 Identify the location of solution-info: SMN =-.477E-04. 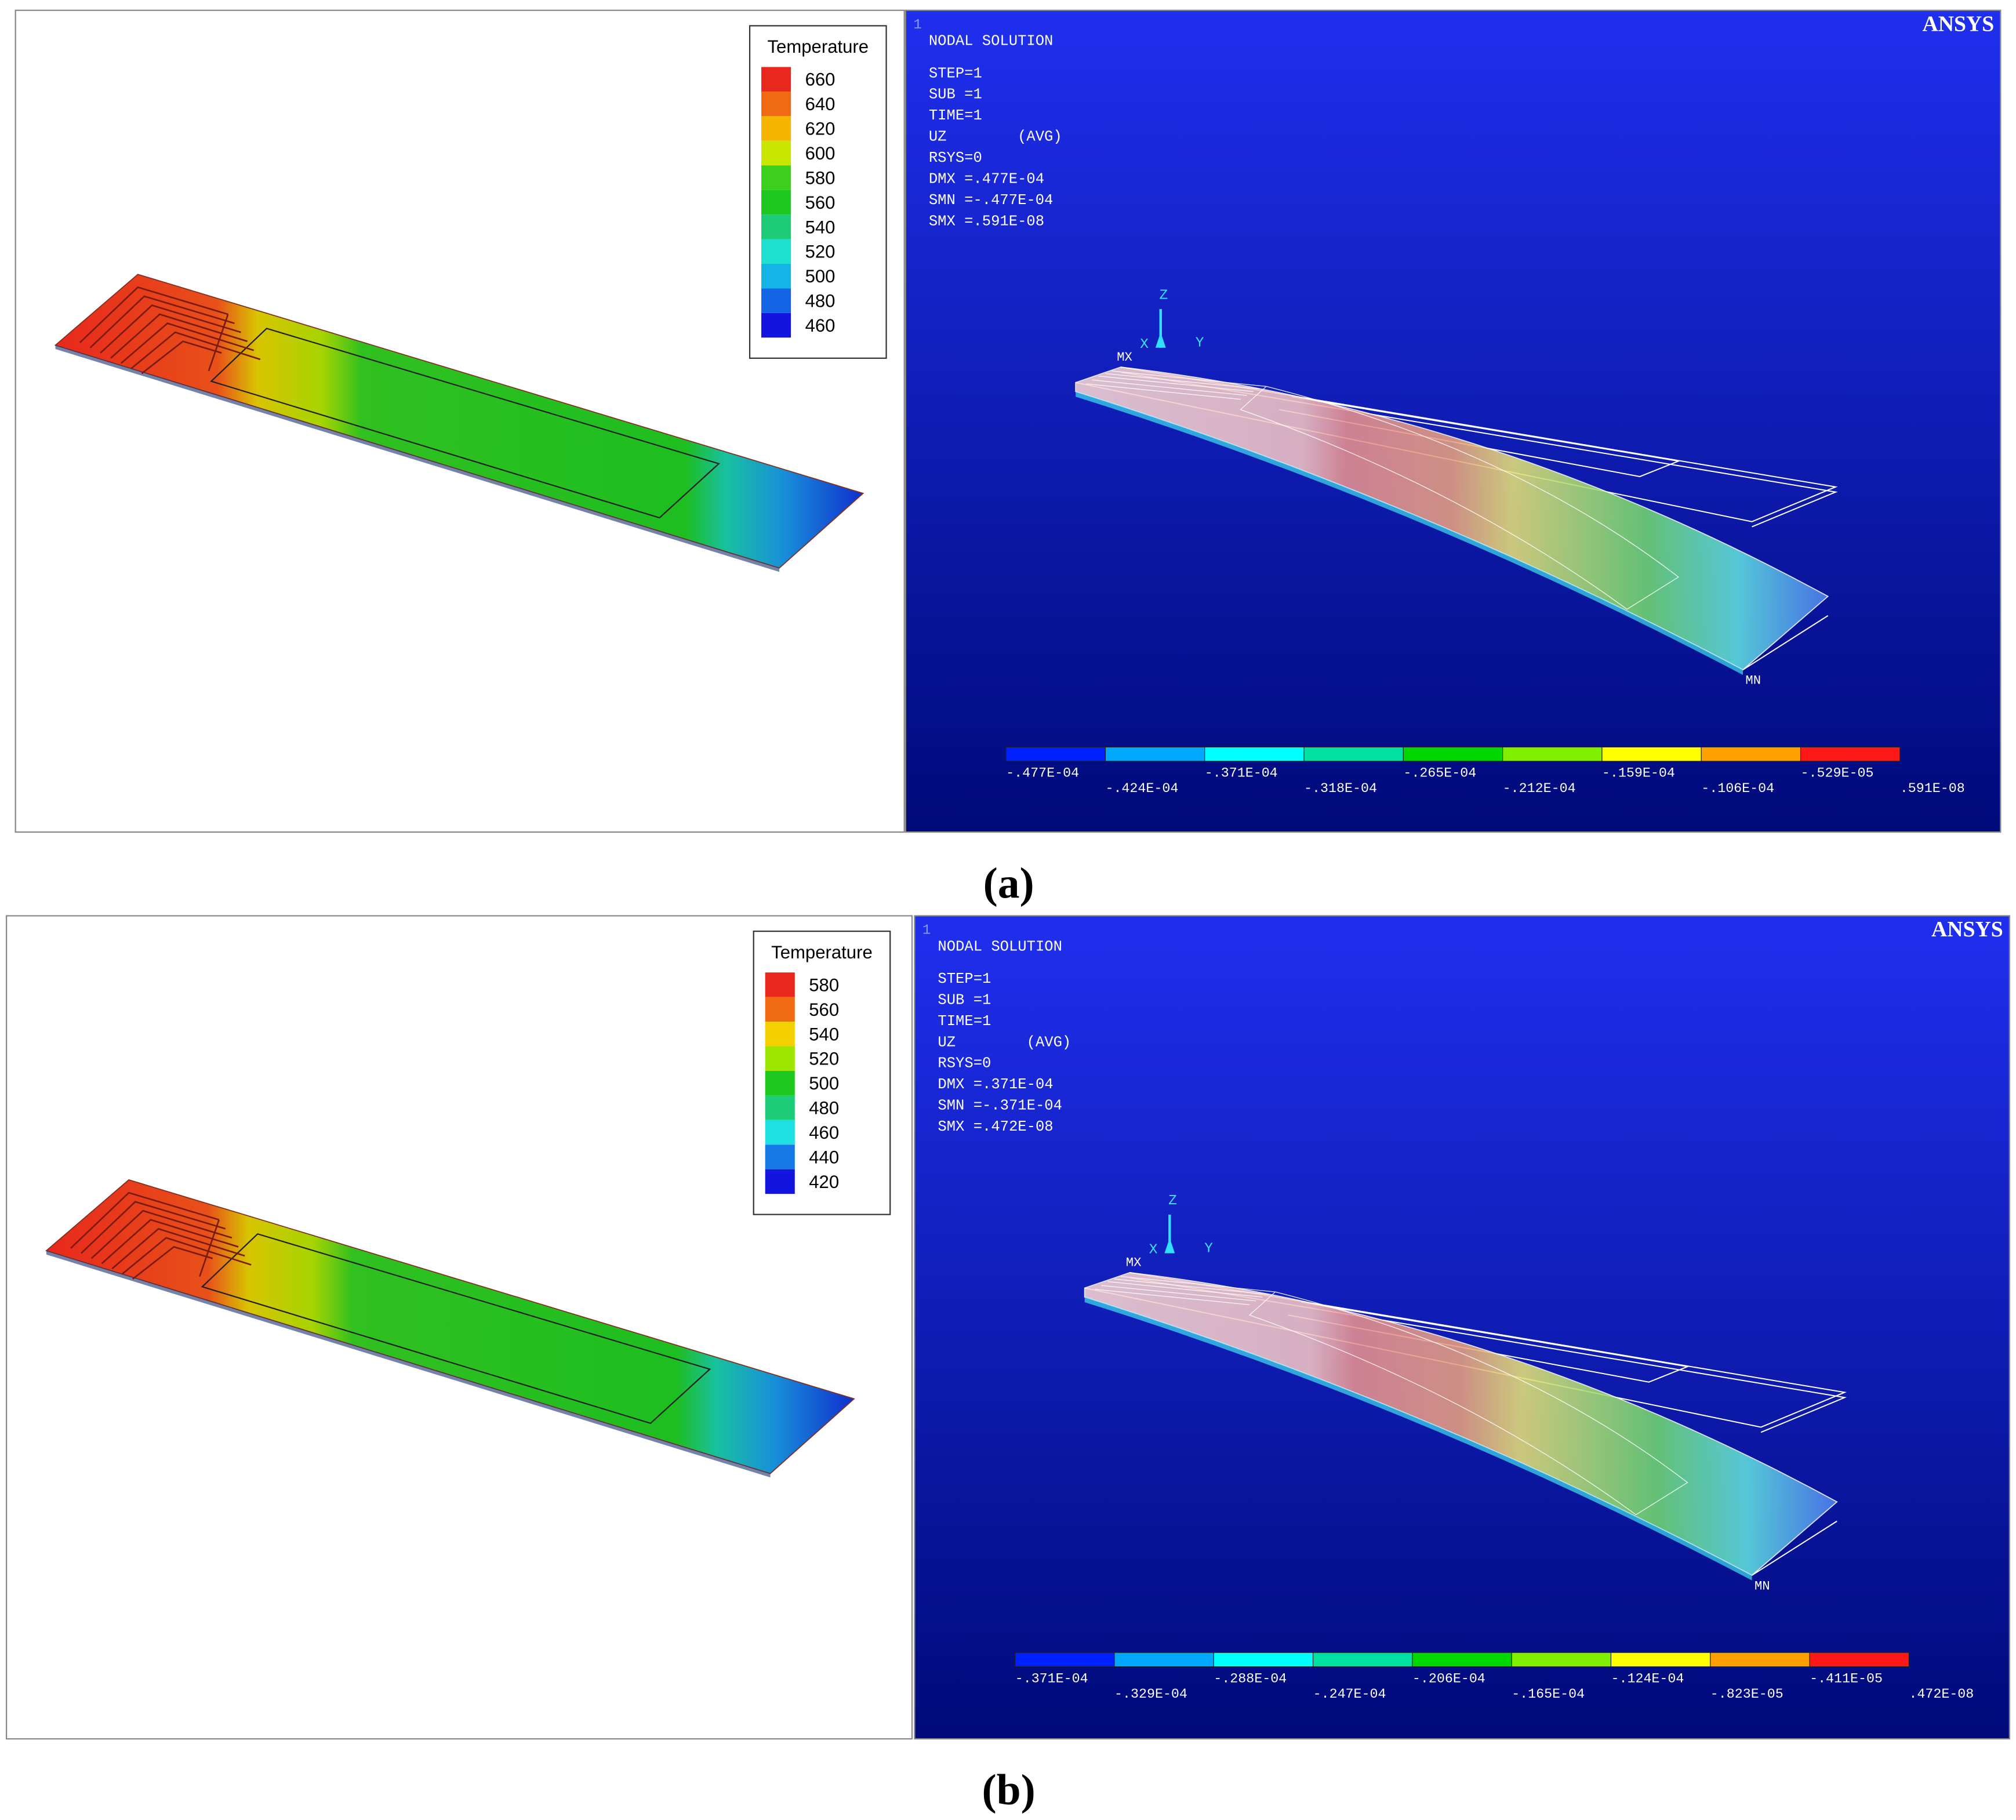
(991, 200).